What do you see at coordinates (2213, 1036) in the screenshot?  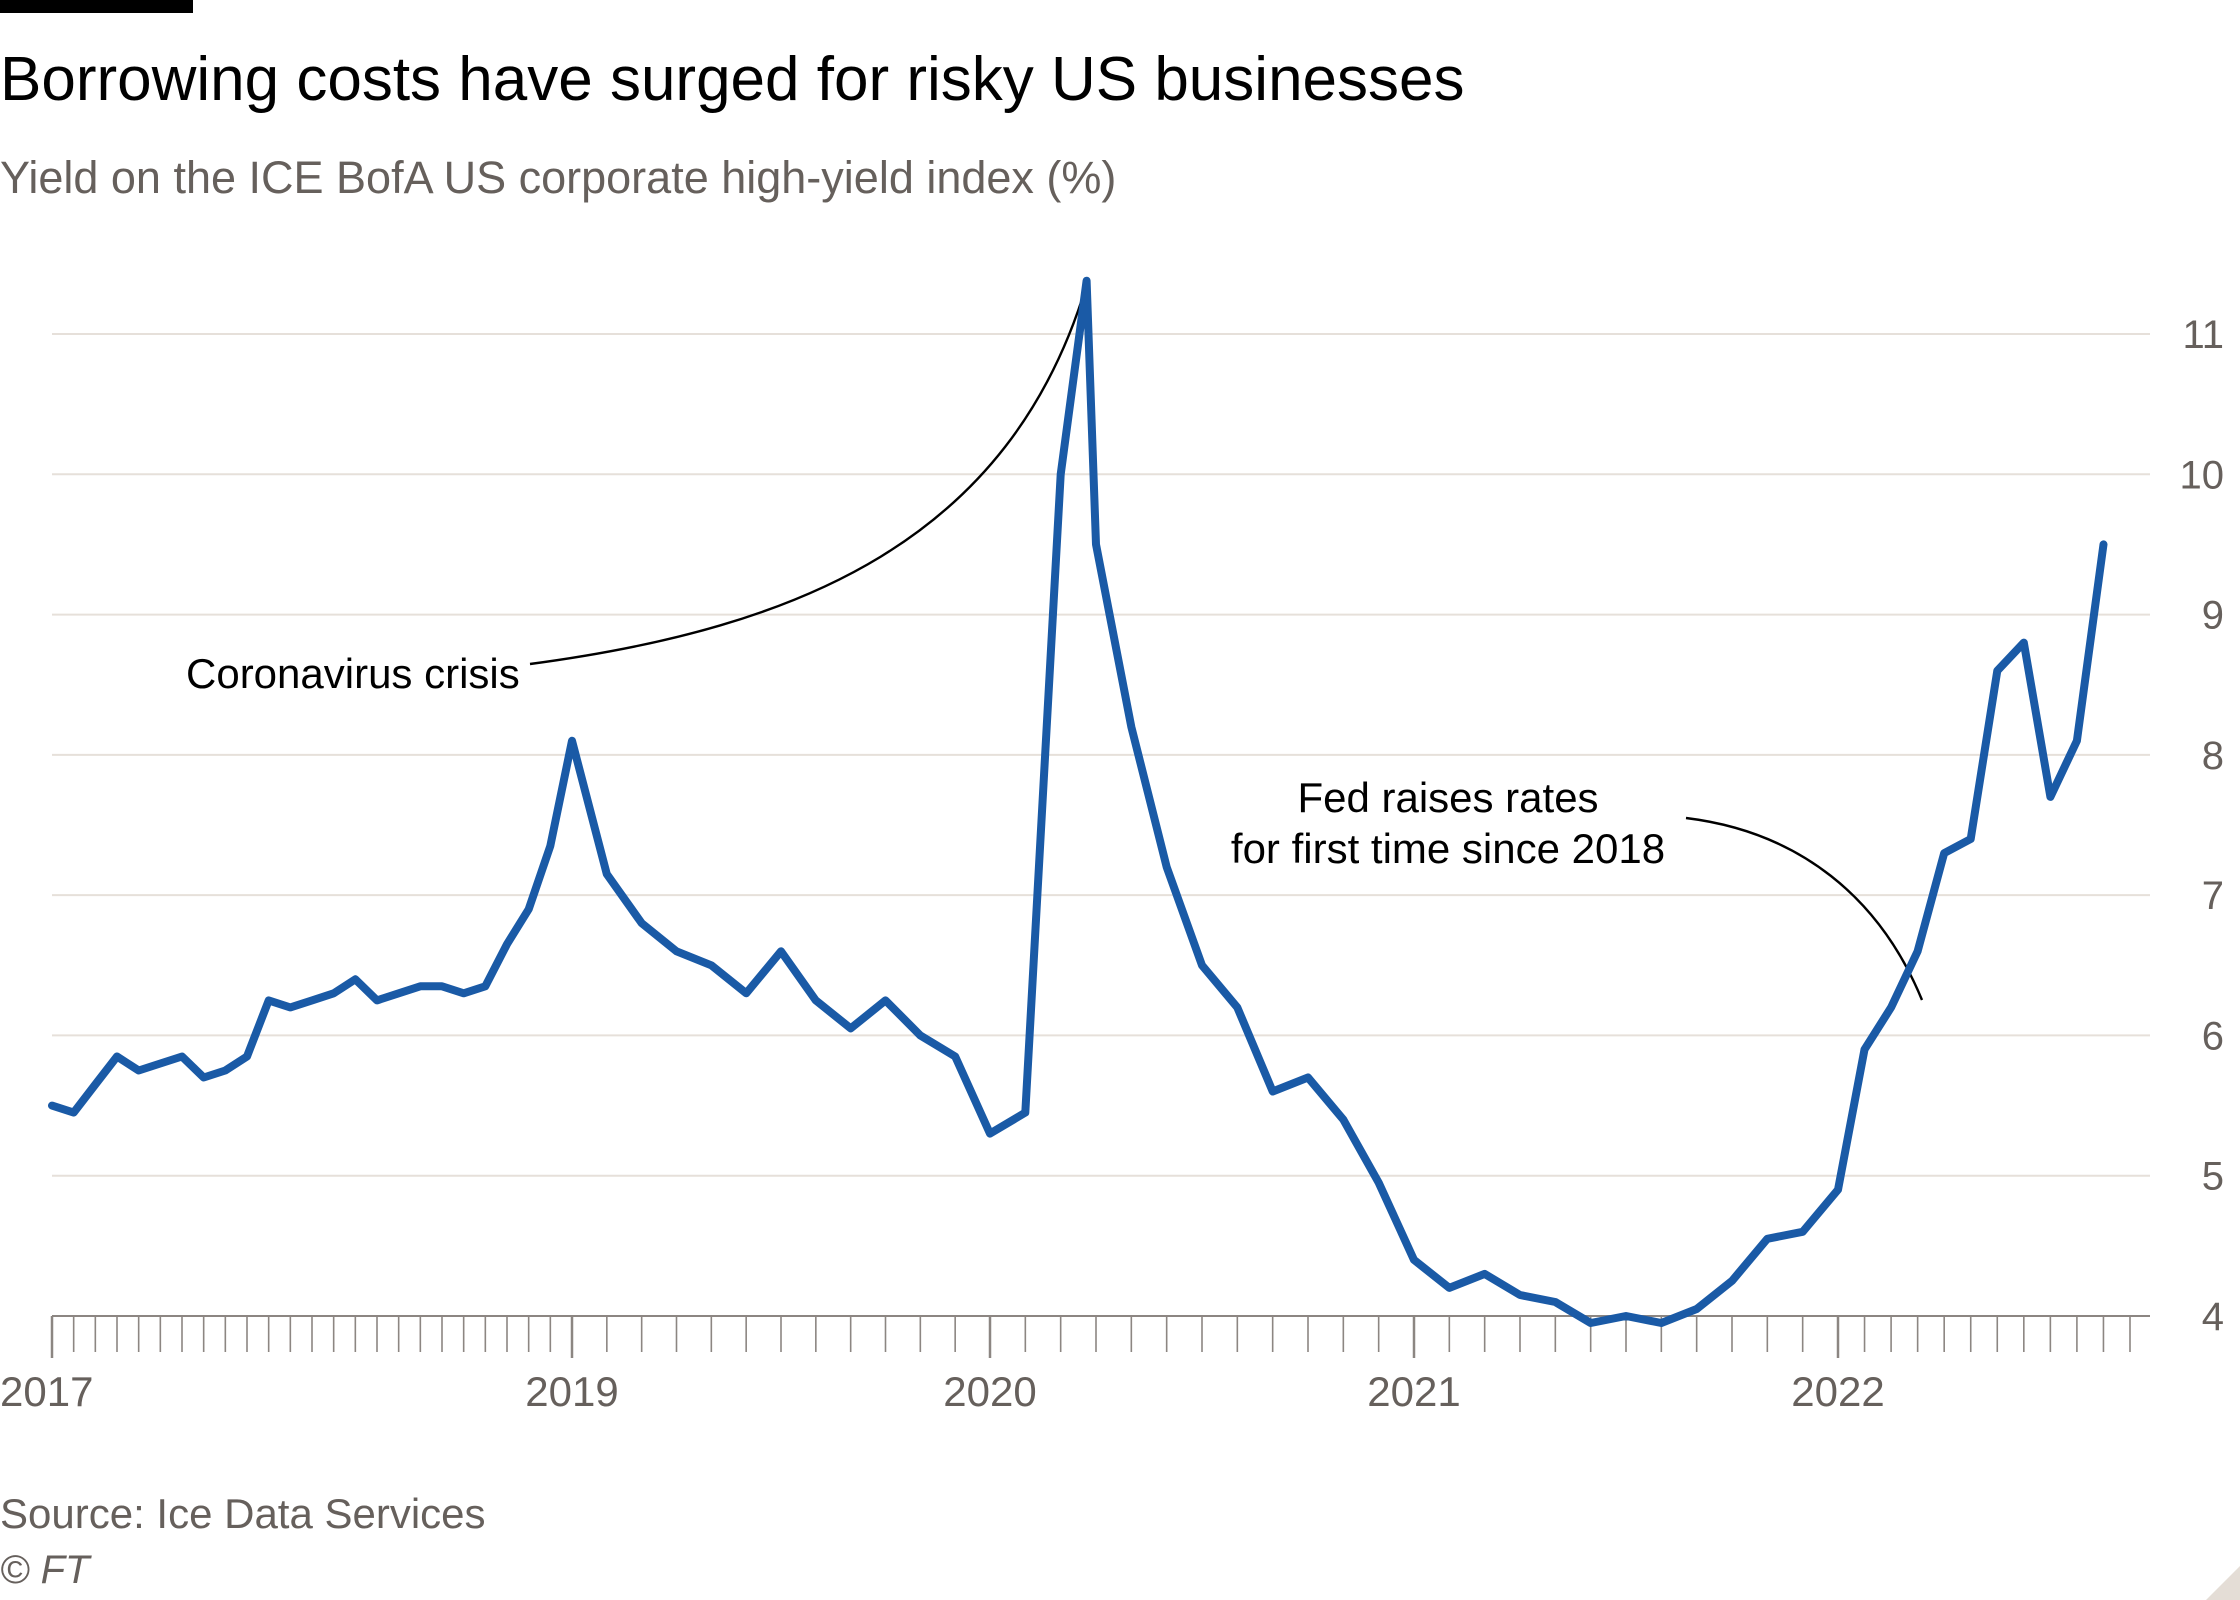 I see `y-tick-label: 6` at bounding box center [2213, 1036].